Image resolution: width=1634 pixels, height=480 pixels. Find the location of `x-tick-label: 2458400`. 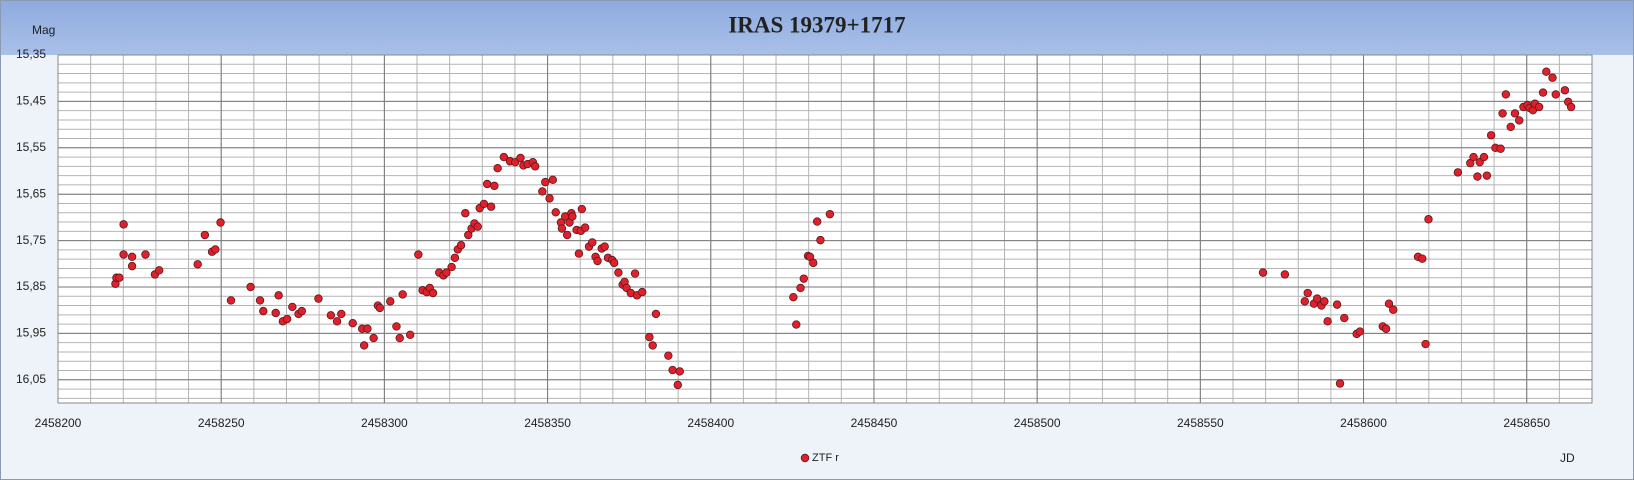

x-tick-label: 2458400 is located at coordinates (710, 423).